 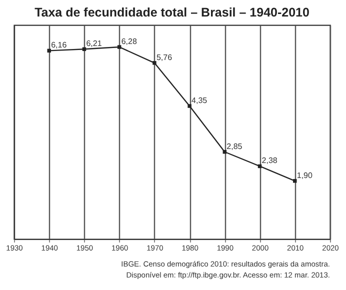 What do you see at coordinates (164, 57) in the screenshot?
I see `data-label: 5,76` at bounding box center [164, 57].